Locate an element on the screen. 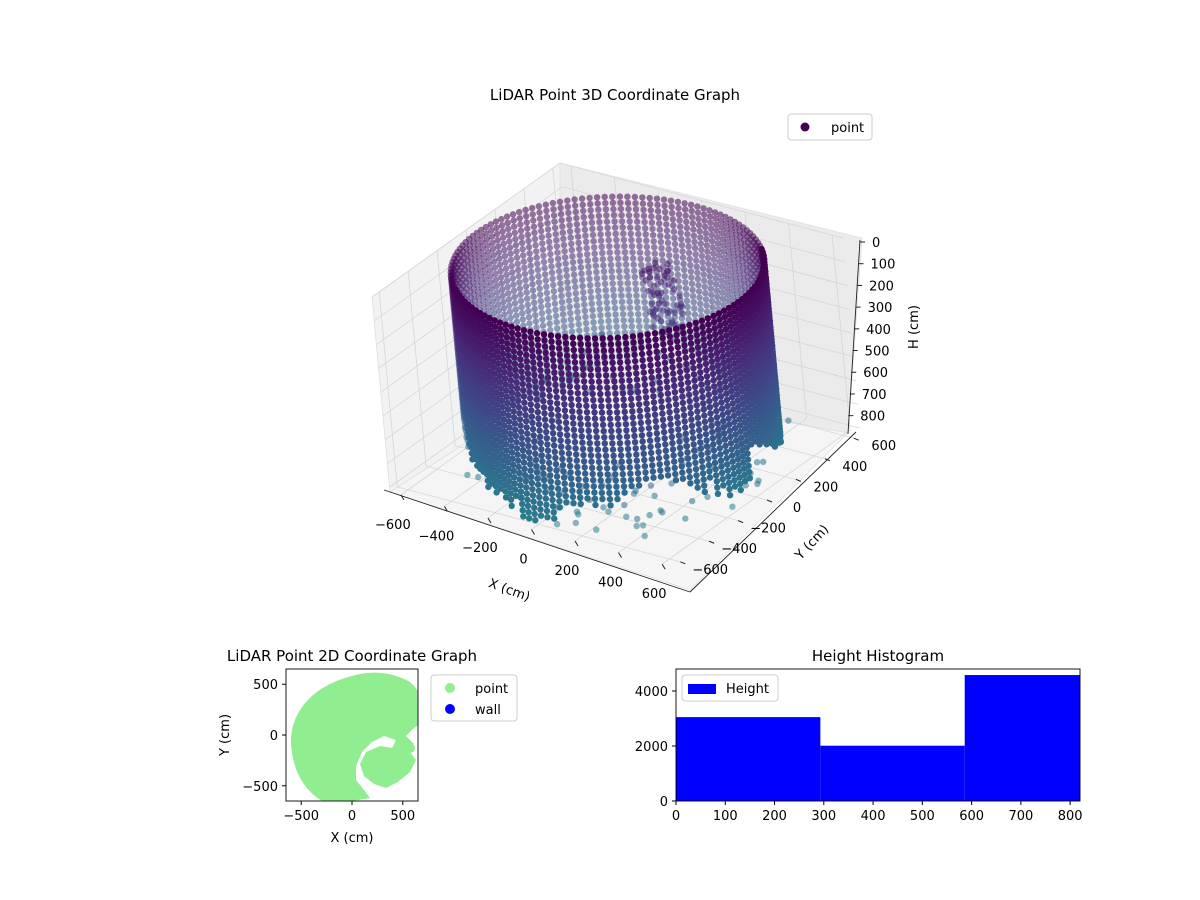  z-tick-label-3d: 0 is located at coordinates (876, 243).